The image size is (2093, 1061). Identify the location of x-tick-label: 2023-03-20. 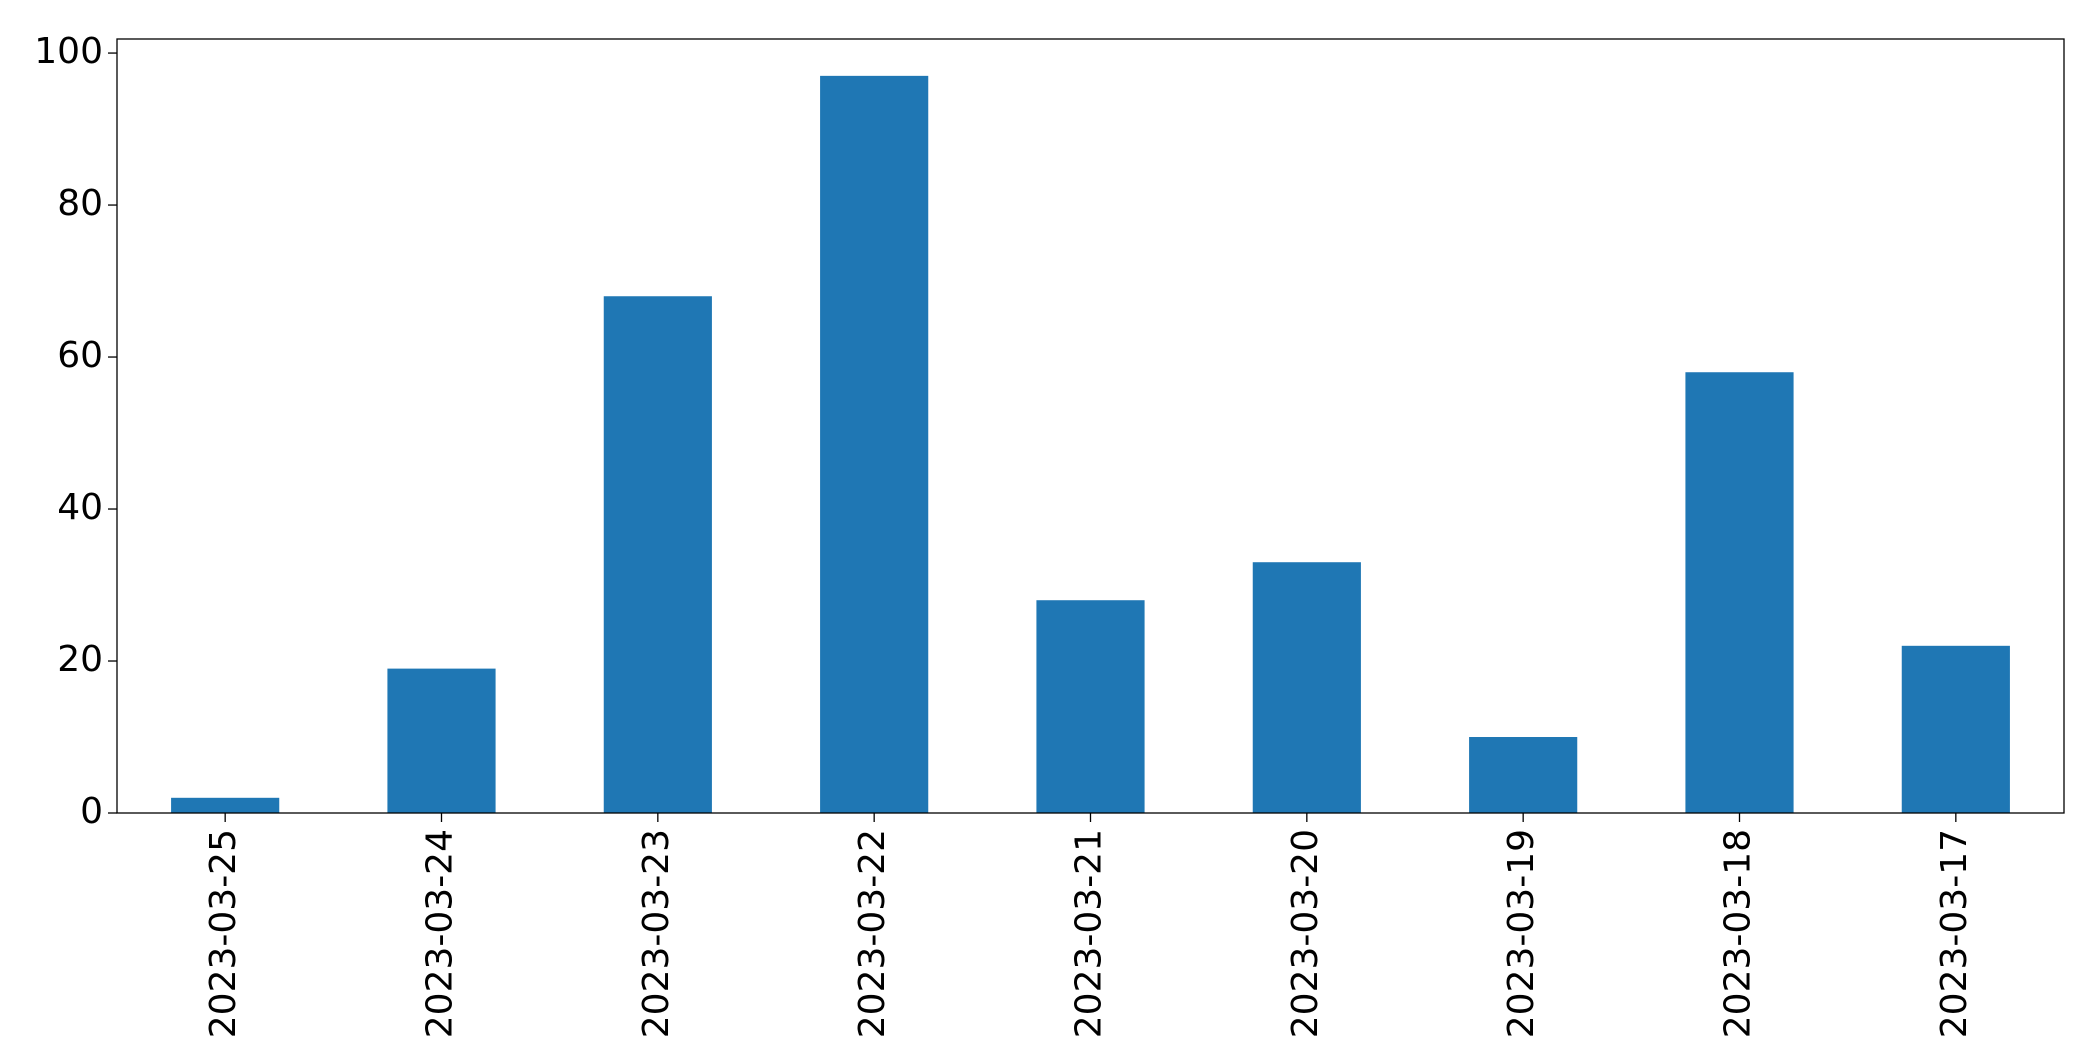
(1305, 933).